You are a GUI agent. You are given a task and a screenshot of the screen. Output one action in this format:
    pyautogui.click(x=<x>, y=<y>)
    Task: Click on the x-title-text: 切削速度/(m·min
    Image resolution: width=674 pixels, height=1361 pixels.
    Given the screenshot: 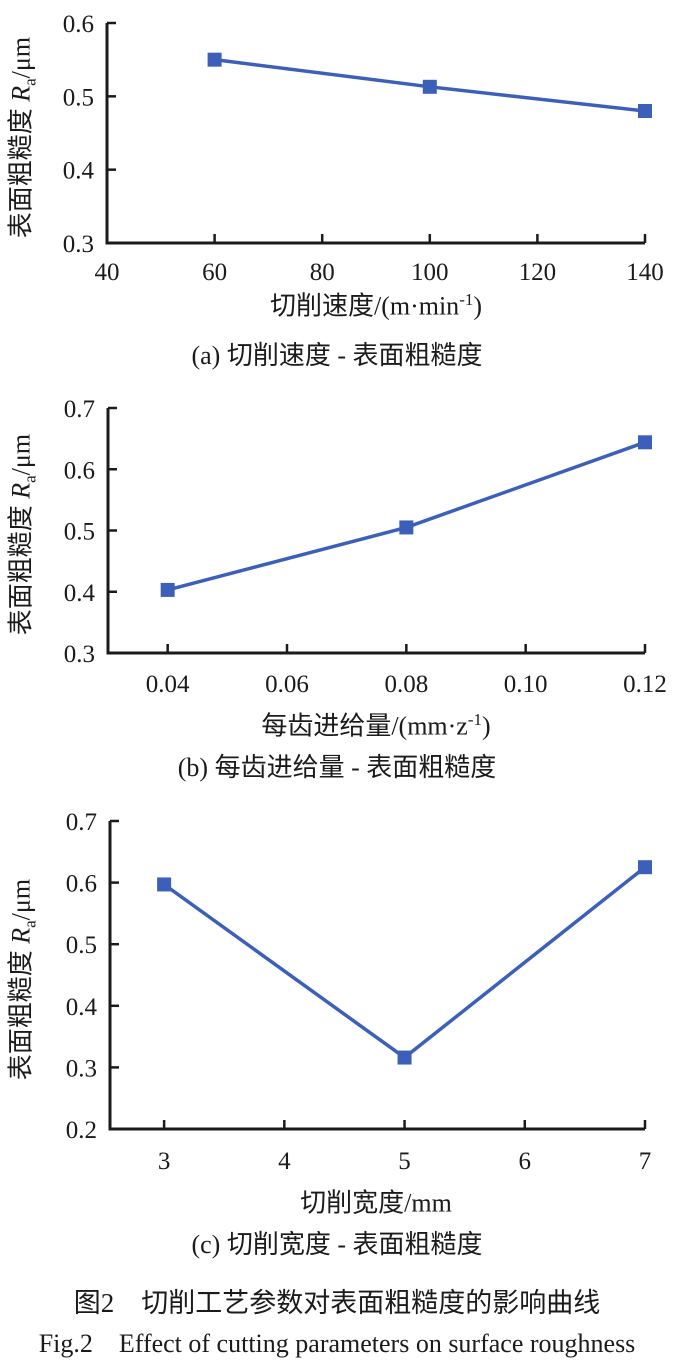 What is the action you would take?
    pyautogui.click(x=364, y=306)
    